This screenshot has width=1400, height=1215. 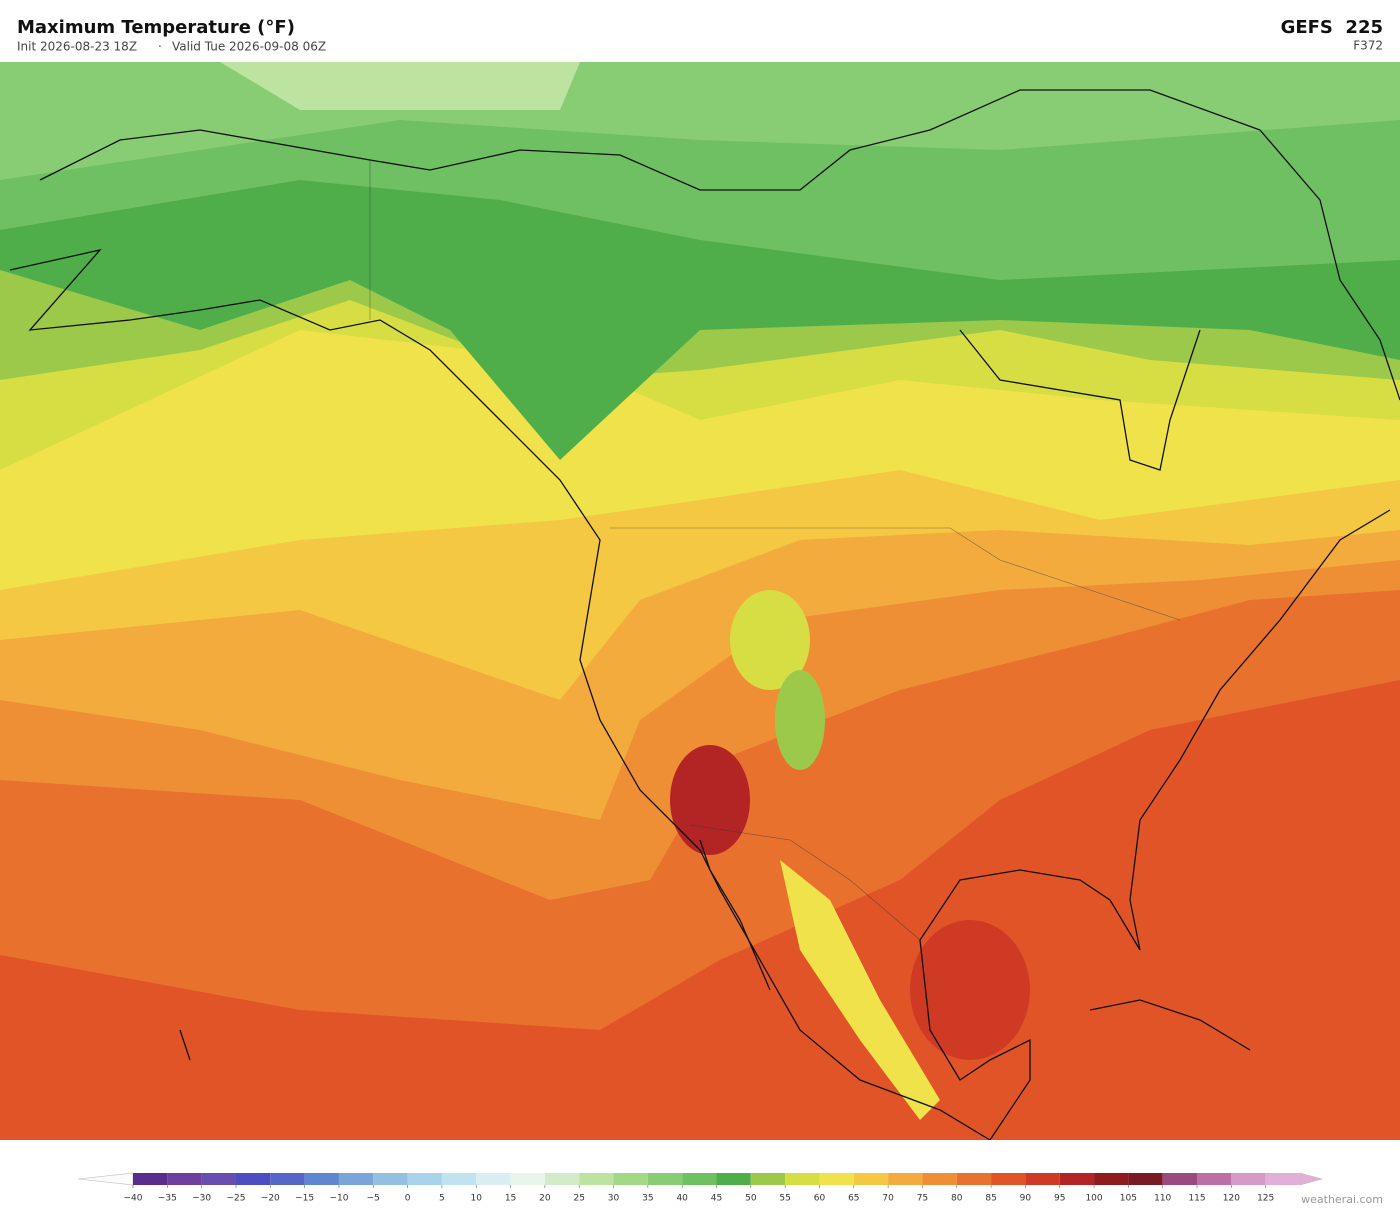 What do you see at coordinates (510, 1199) in the screenshot?
I see `colorbar-tick-label: 15` at bounding box center [510, 1199].